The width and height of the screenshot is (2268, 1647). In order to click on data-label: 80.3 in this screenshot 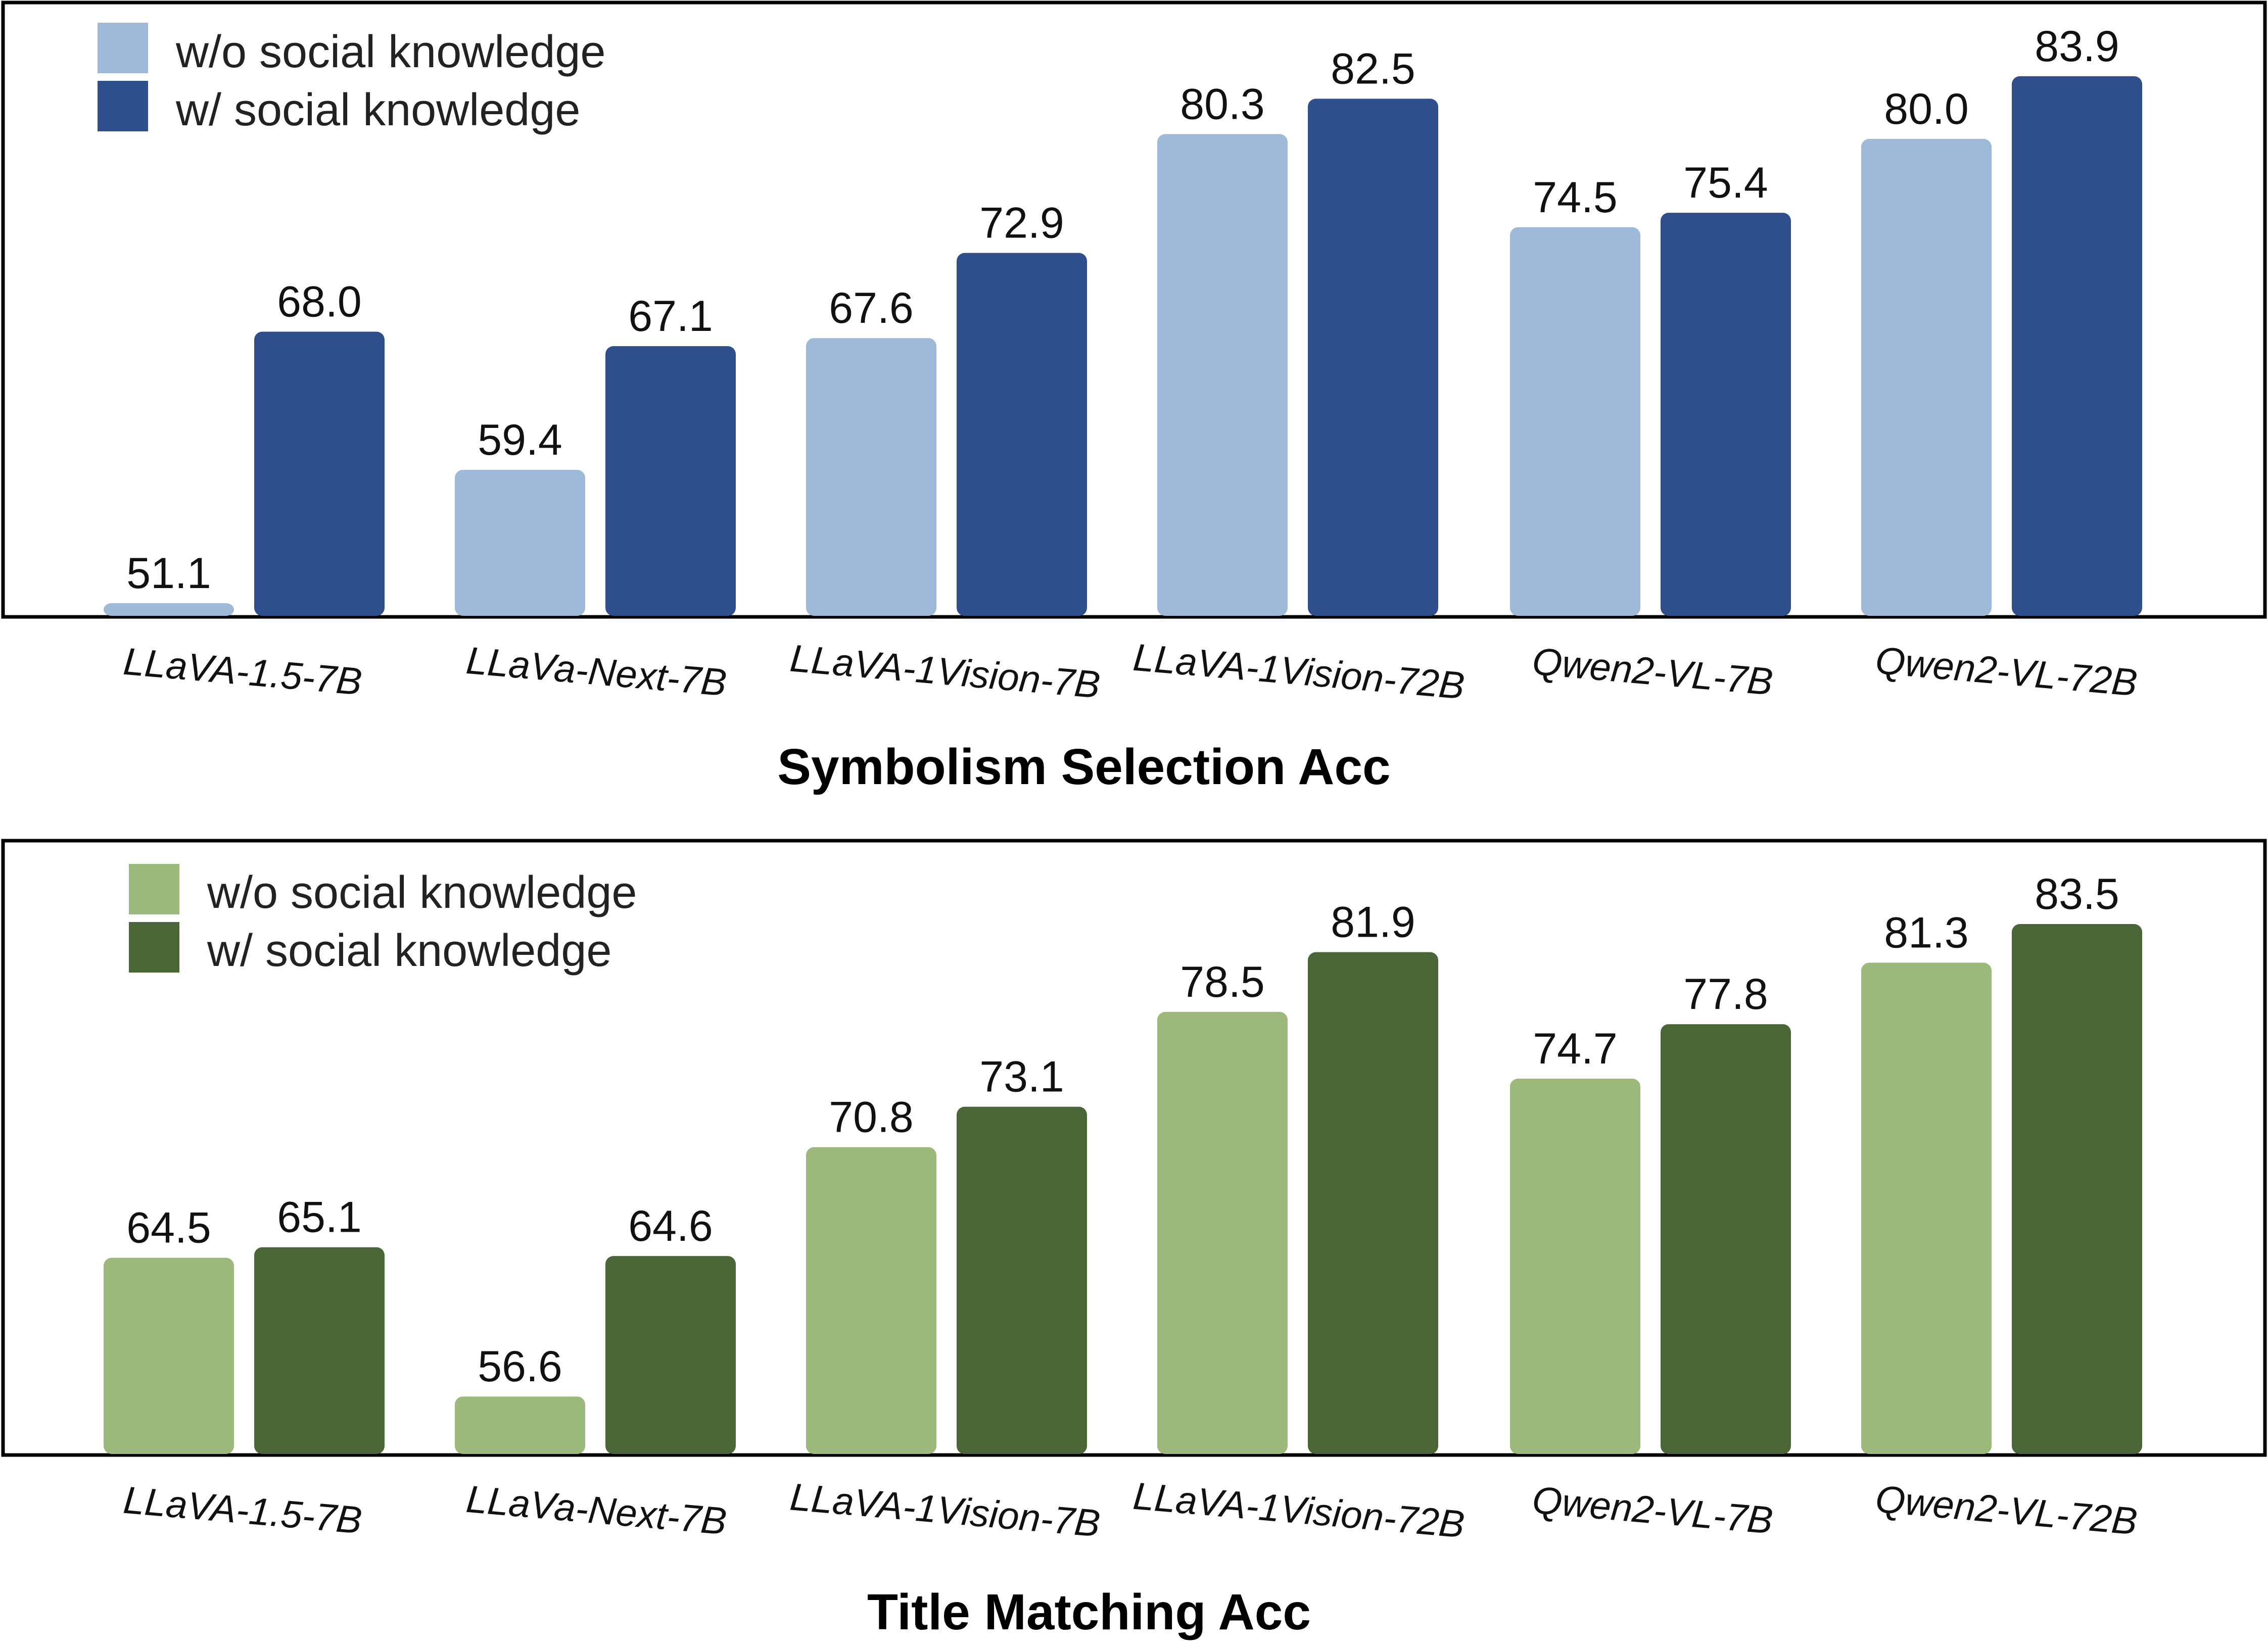, I will do `click(1222, 104)`.